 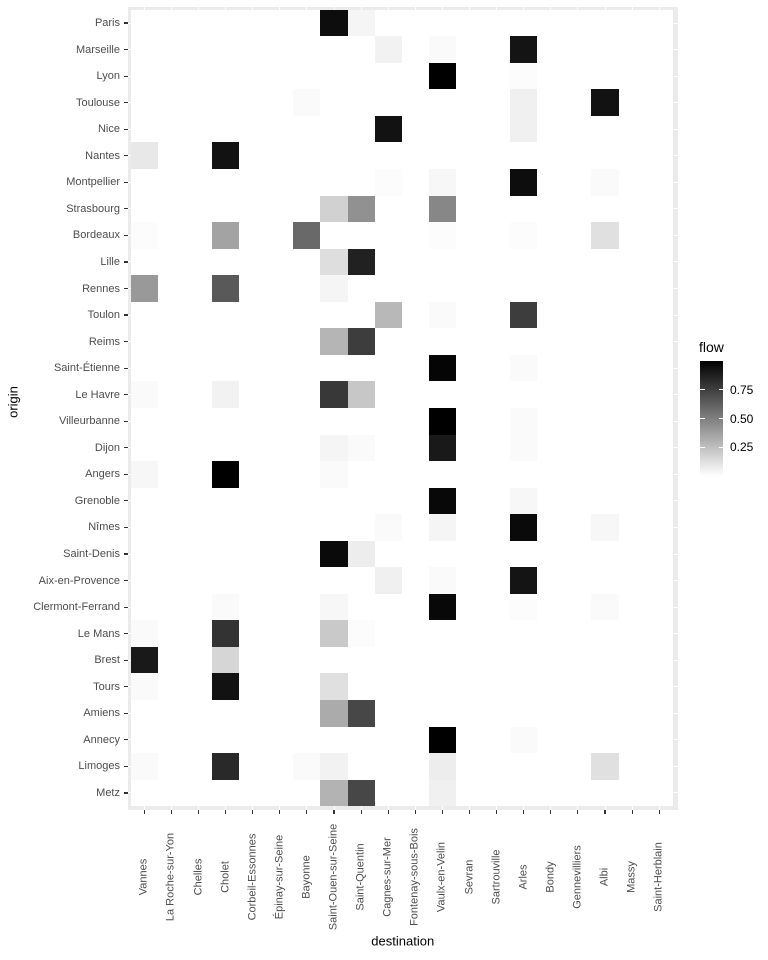 I want to click on y-tick-label: Toulouse, so click(x=97, y=102).